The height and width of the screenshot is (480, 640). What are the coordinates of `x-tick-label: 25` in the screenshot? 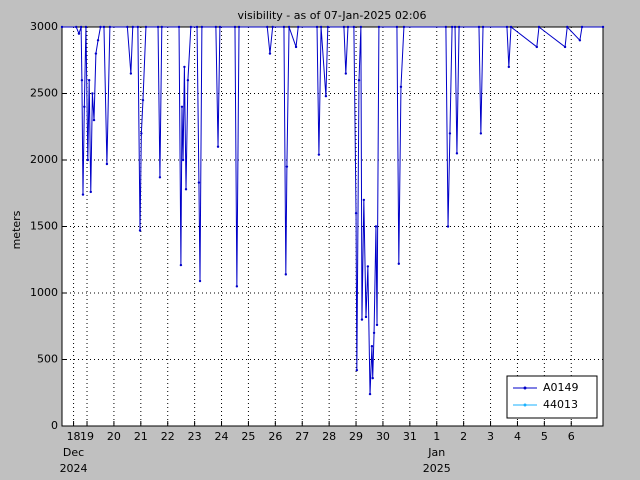 It's located at (248, 436).